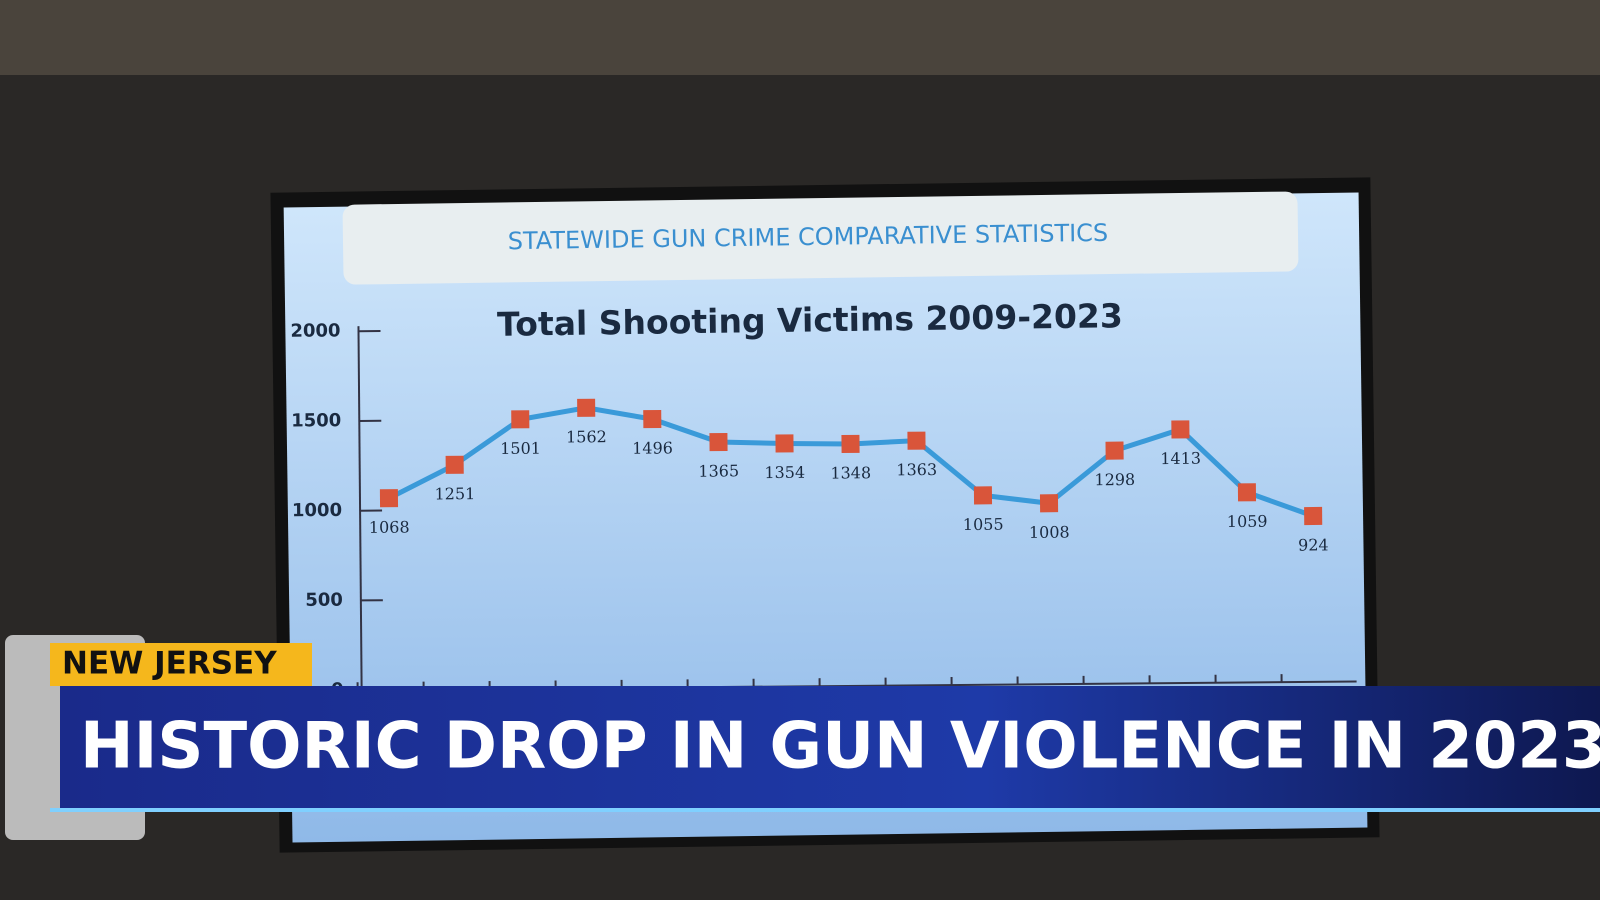 Image resolution: width=1600 pixels, height=900 pixels. I want to click on data-label: 924, so click(1313, 544).